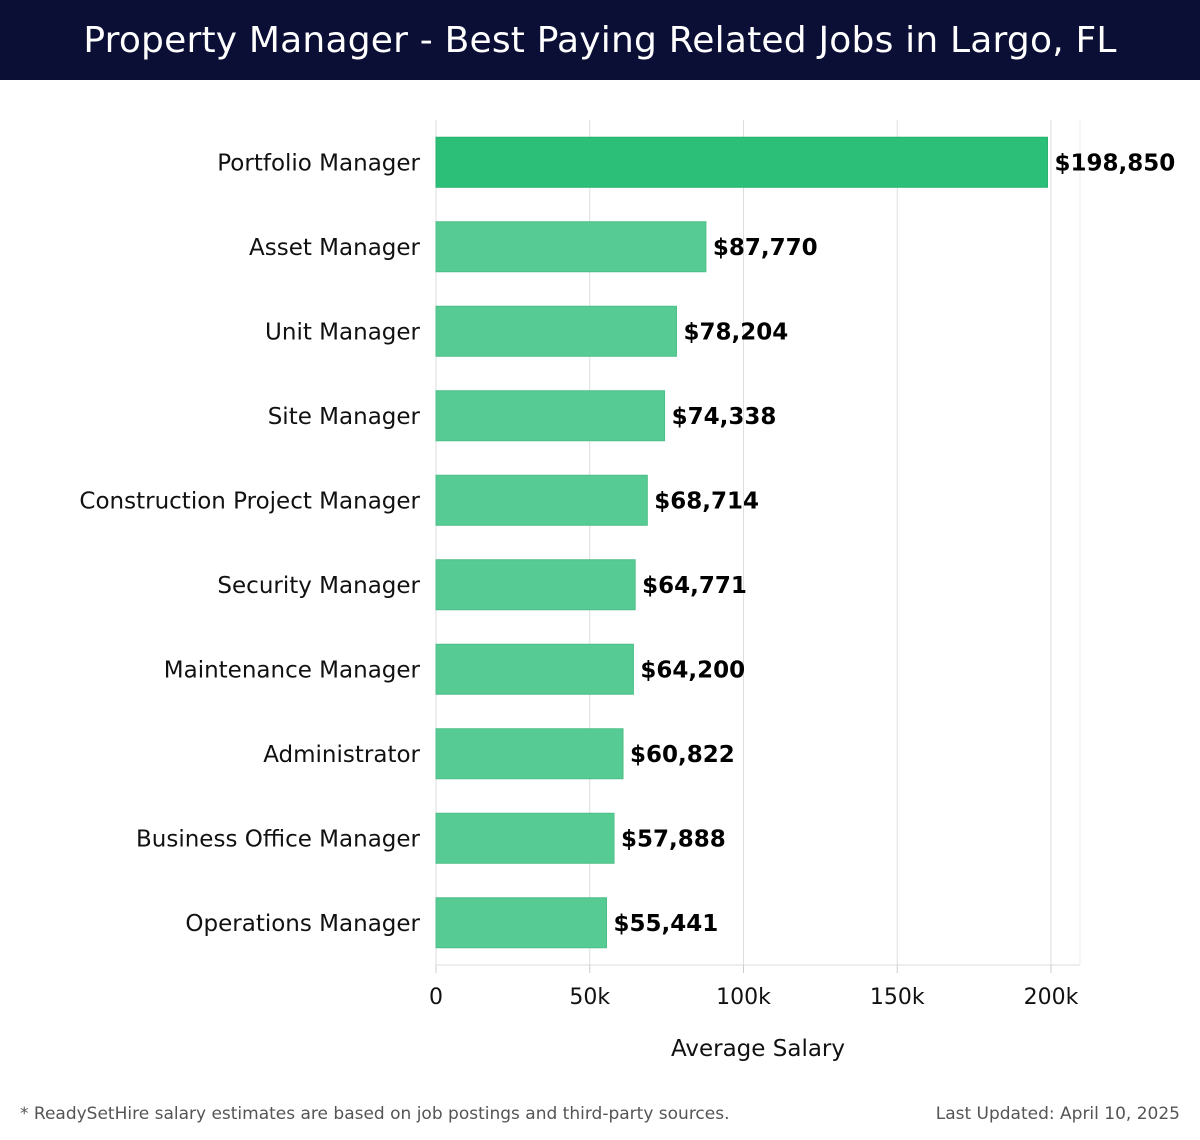 The width and height of the screenshot is (1200, 1140). I want to click on value-label: $87,770, so click(765, 248).